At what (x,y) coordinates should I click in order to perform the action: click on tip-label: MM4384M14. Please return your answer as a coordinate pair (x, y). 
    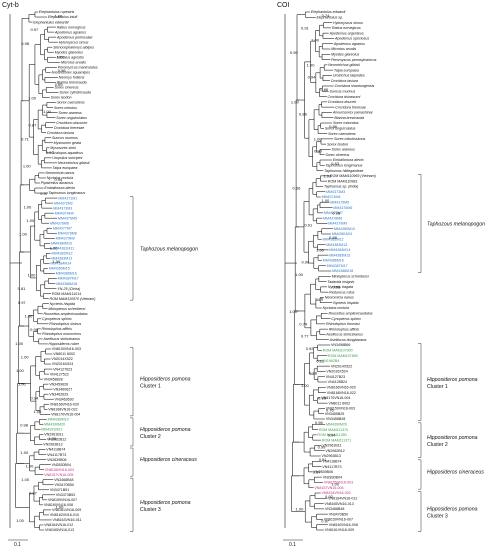
    Looking at the image, I should click on (60, 264).